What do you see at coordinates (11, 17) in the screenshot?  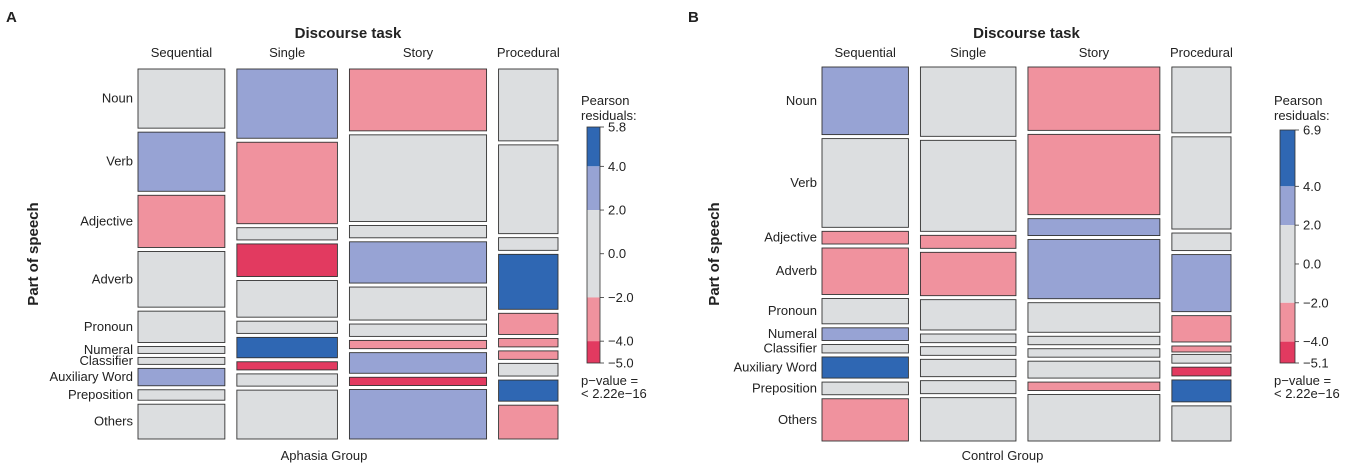 I see `panel-a-letter: A` at bounding box center [11, 17].